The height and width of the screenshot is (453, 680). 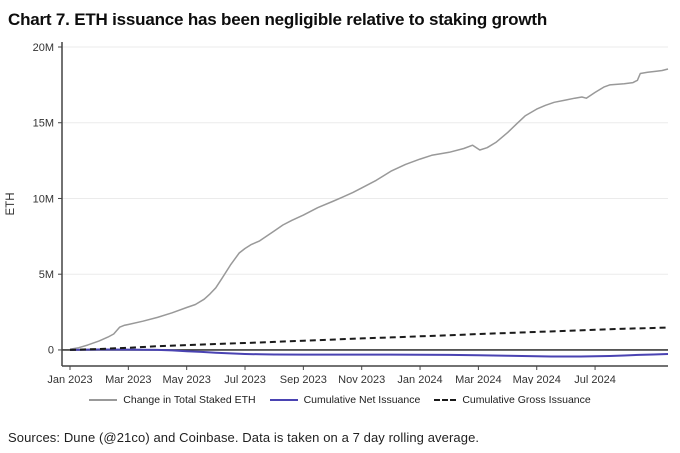 I want to click on y-tick-label: 15M, so click(x=43, y=124).